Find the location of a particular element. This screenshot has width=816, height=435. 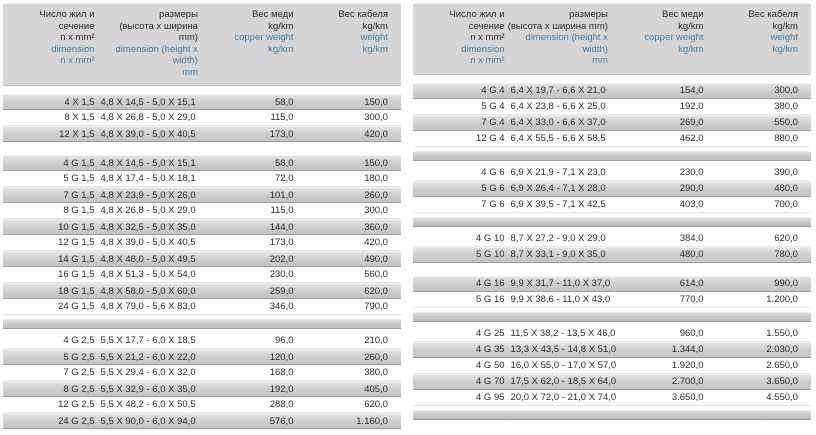

cell-designation: 5 G 2,5 is located at coordinates (79, 357).